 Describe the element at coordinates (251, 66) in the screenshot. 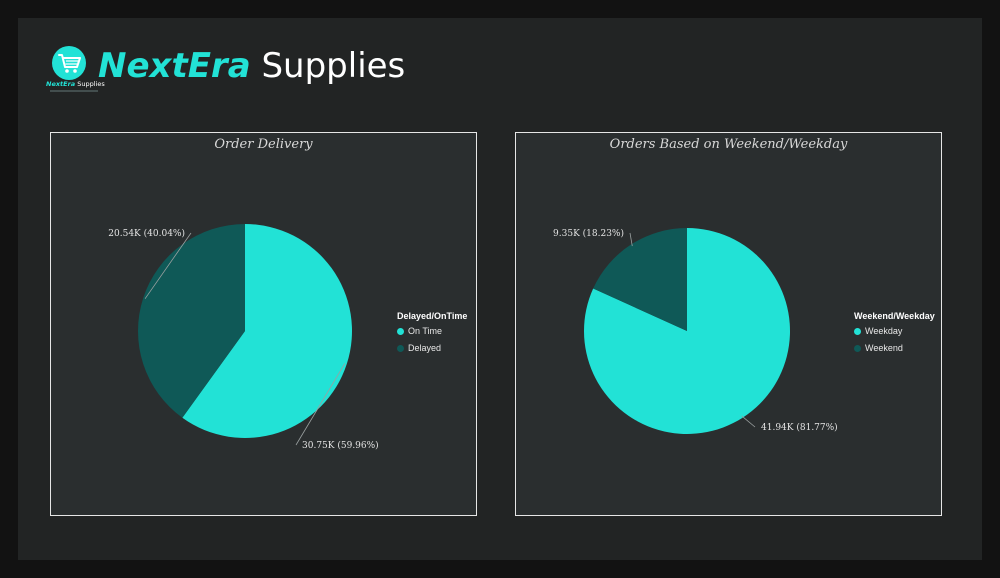

I see `page-title: NextEra Supplies` at that location.